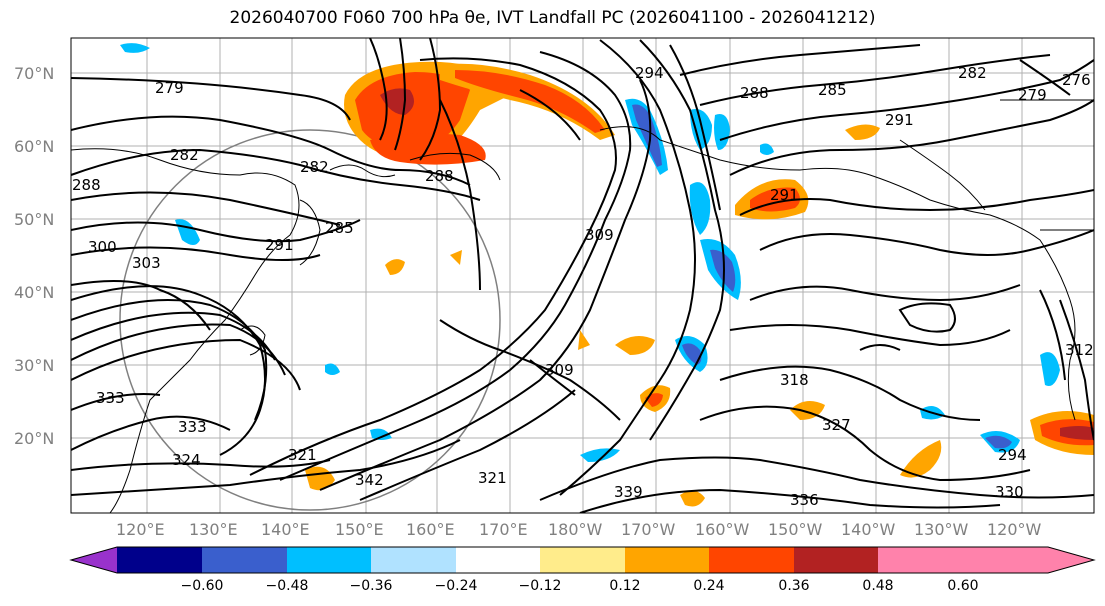 Image resolution: width=1105 pixels, height=606 pixels. What do you see at coordinates (625, 586) in the screenshot?
I see `colorbar-tick-label: 0.12` at bounding box center [625, 586].